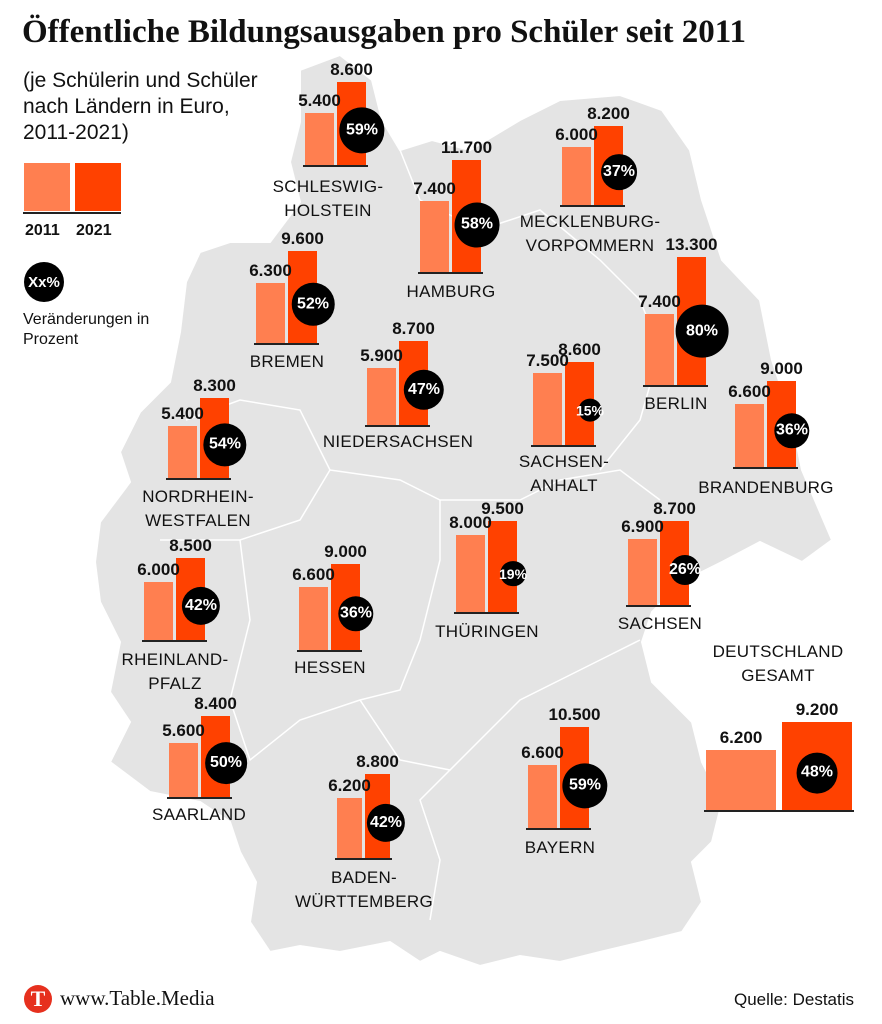 This screenshot has width=882, height=1024. I want to click on value-label-2021: 11.700, so click(466, 147).